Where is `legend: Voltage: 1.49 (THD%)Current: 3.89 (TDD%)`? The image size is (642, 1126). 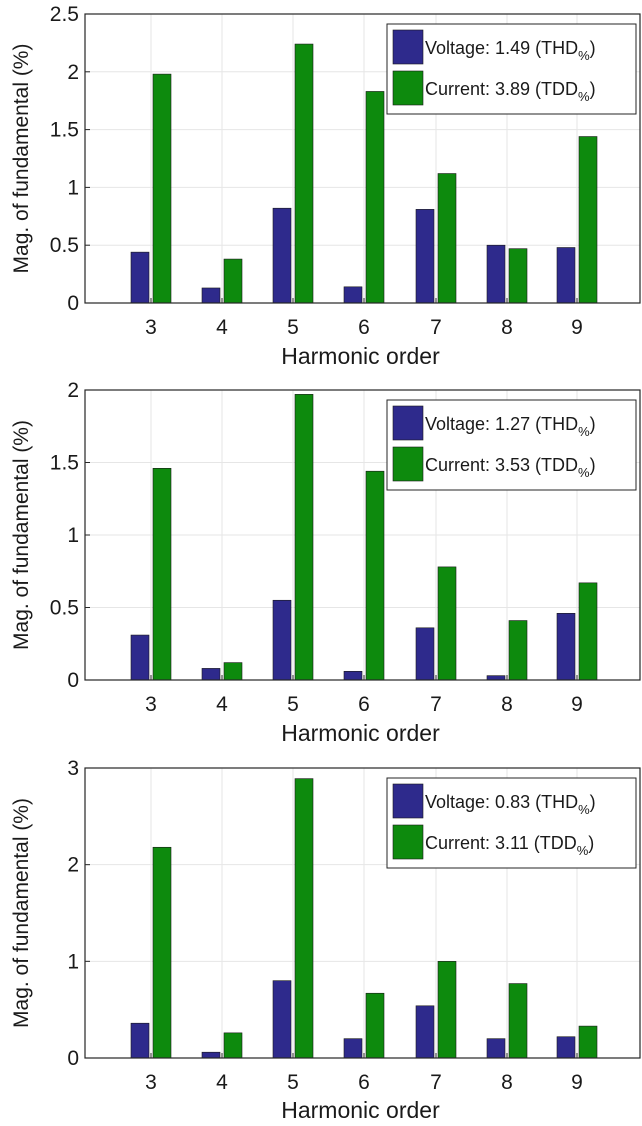 legend: Voltage: 1.49 (THD%)Current: 3.89 (TDD%) is located at coordinates (511, 69).